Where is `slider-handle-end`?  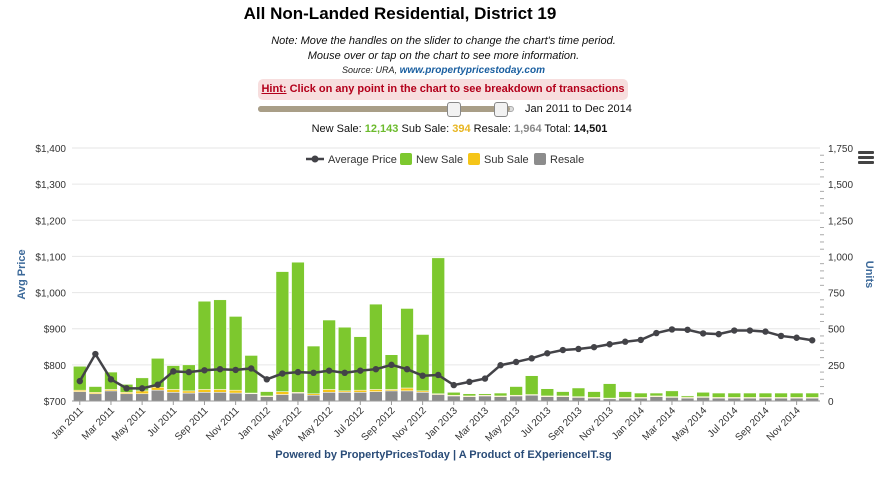
slider-handle-end is located at coordinates (501, 109).